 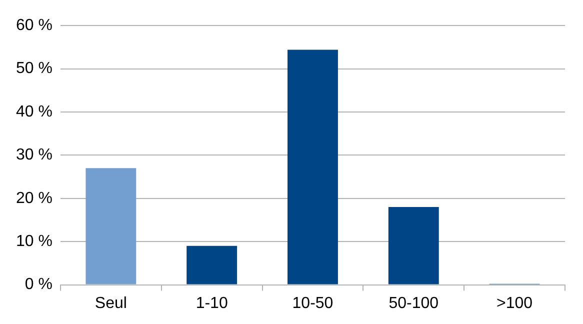 I want to click on x-tick-label: 50-100, so click(x=413, y=303).